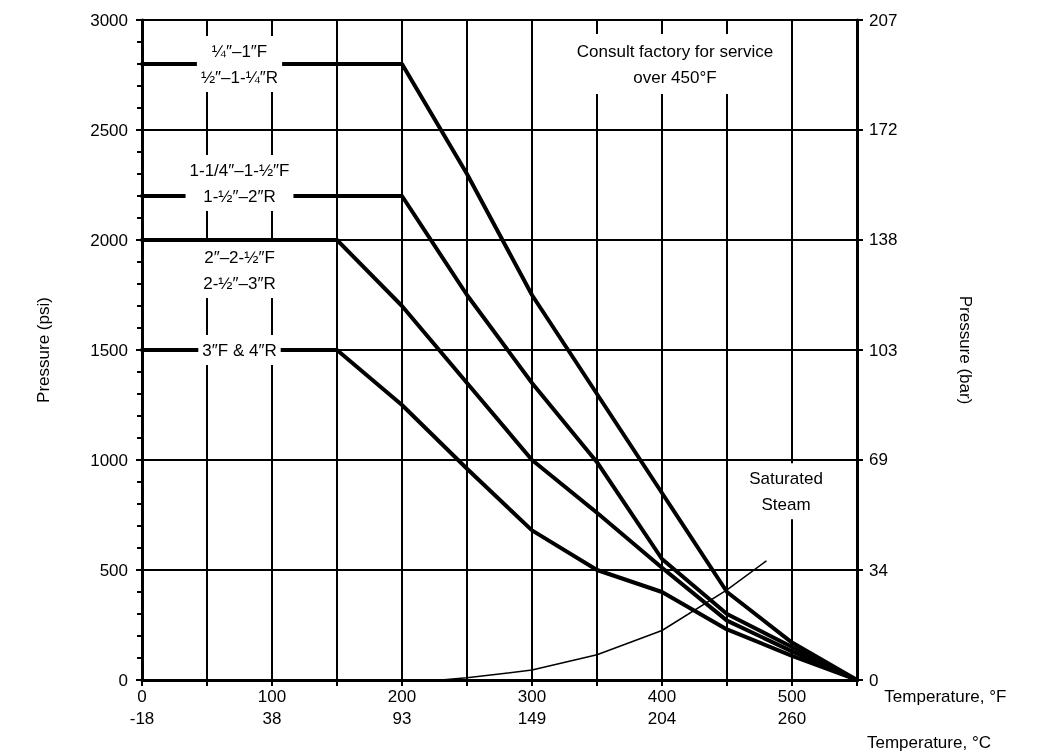  What do you see at coordinates (883, 20) in the screenshot?
I see `y2-tick-label: 207` at bounding box center [883, 20].